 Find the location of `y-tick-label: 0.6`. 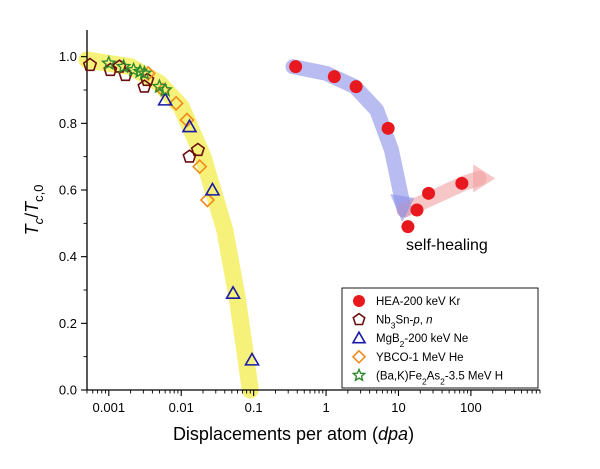

y-tick-label: 0.6 is located at coordinates (68, 190).